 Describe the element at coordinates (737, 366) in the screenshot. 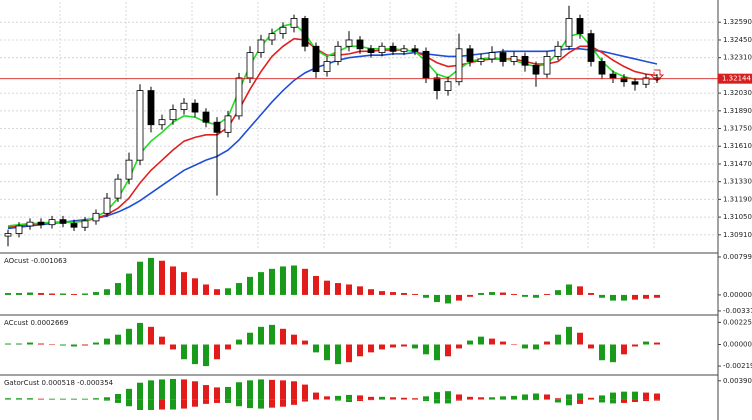

I see `y-tick-label: -0.0021956` at that location.